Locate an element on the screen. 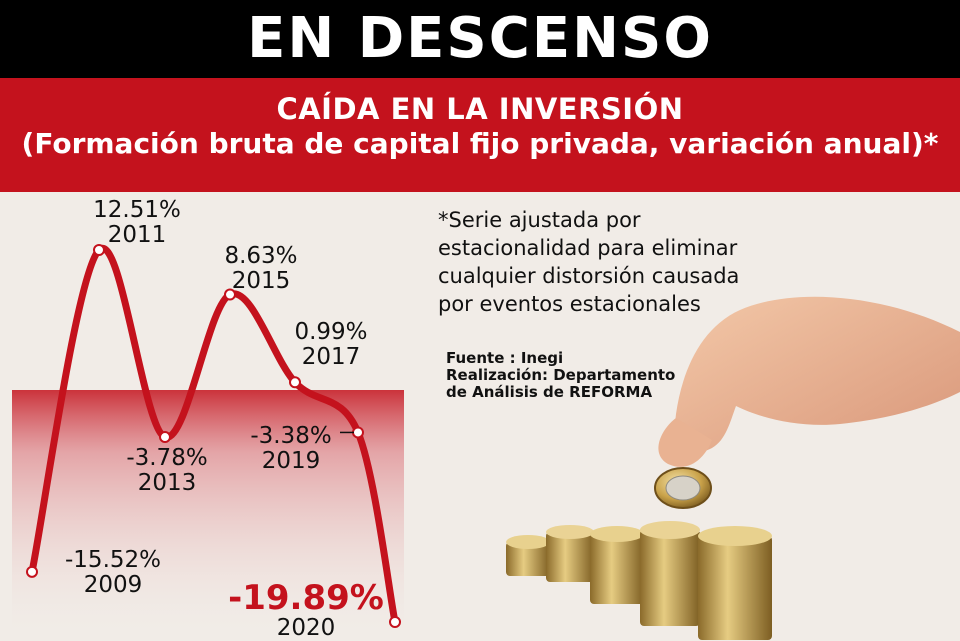 This screenshot has height=641, width=960. value-label: -19.89% is located at coordinates (306, 598).